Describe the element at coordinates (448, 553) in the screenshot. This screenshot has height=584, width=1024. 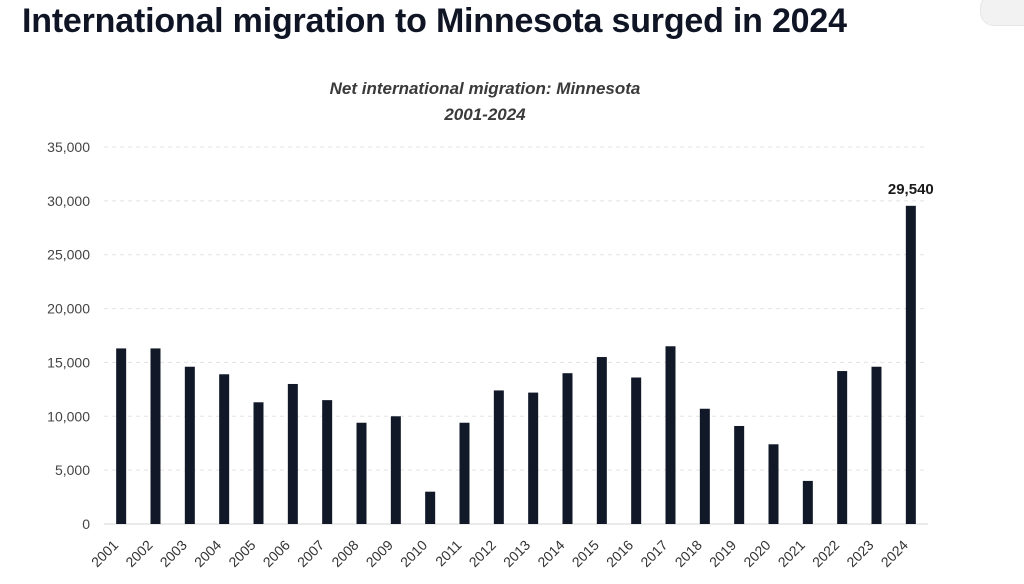
I see `x-tick-label: 2011` at that location.